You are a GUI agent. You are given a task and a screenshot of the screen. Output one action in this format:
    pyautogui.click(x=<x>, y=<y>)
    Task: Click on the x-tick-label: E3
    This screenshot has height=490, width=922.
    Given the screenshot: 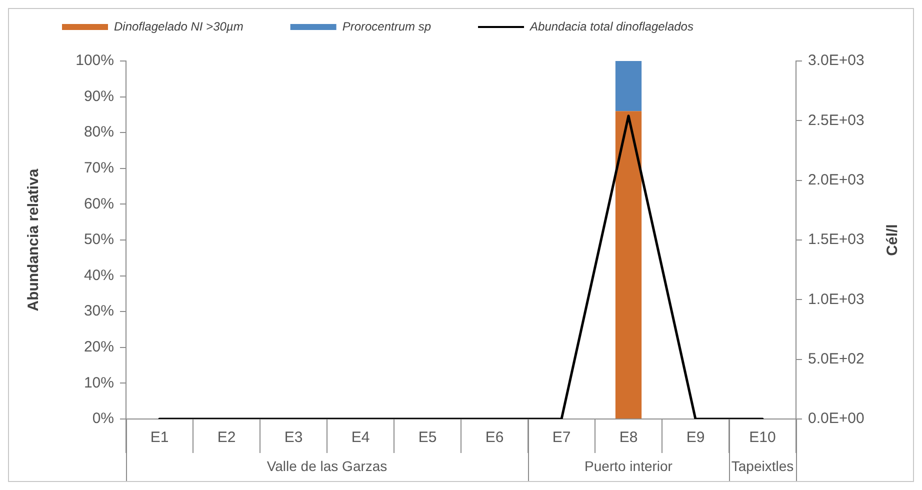 What is the action you would take?
    pyautogui.click(x=293, y=437)
    